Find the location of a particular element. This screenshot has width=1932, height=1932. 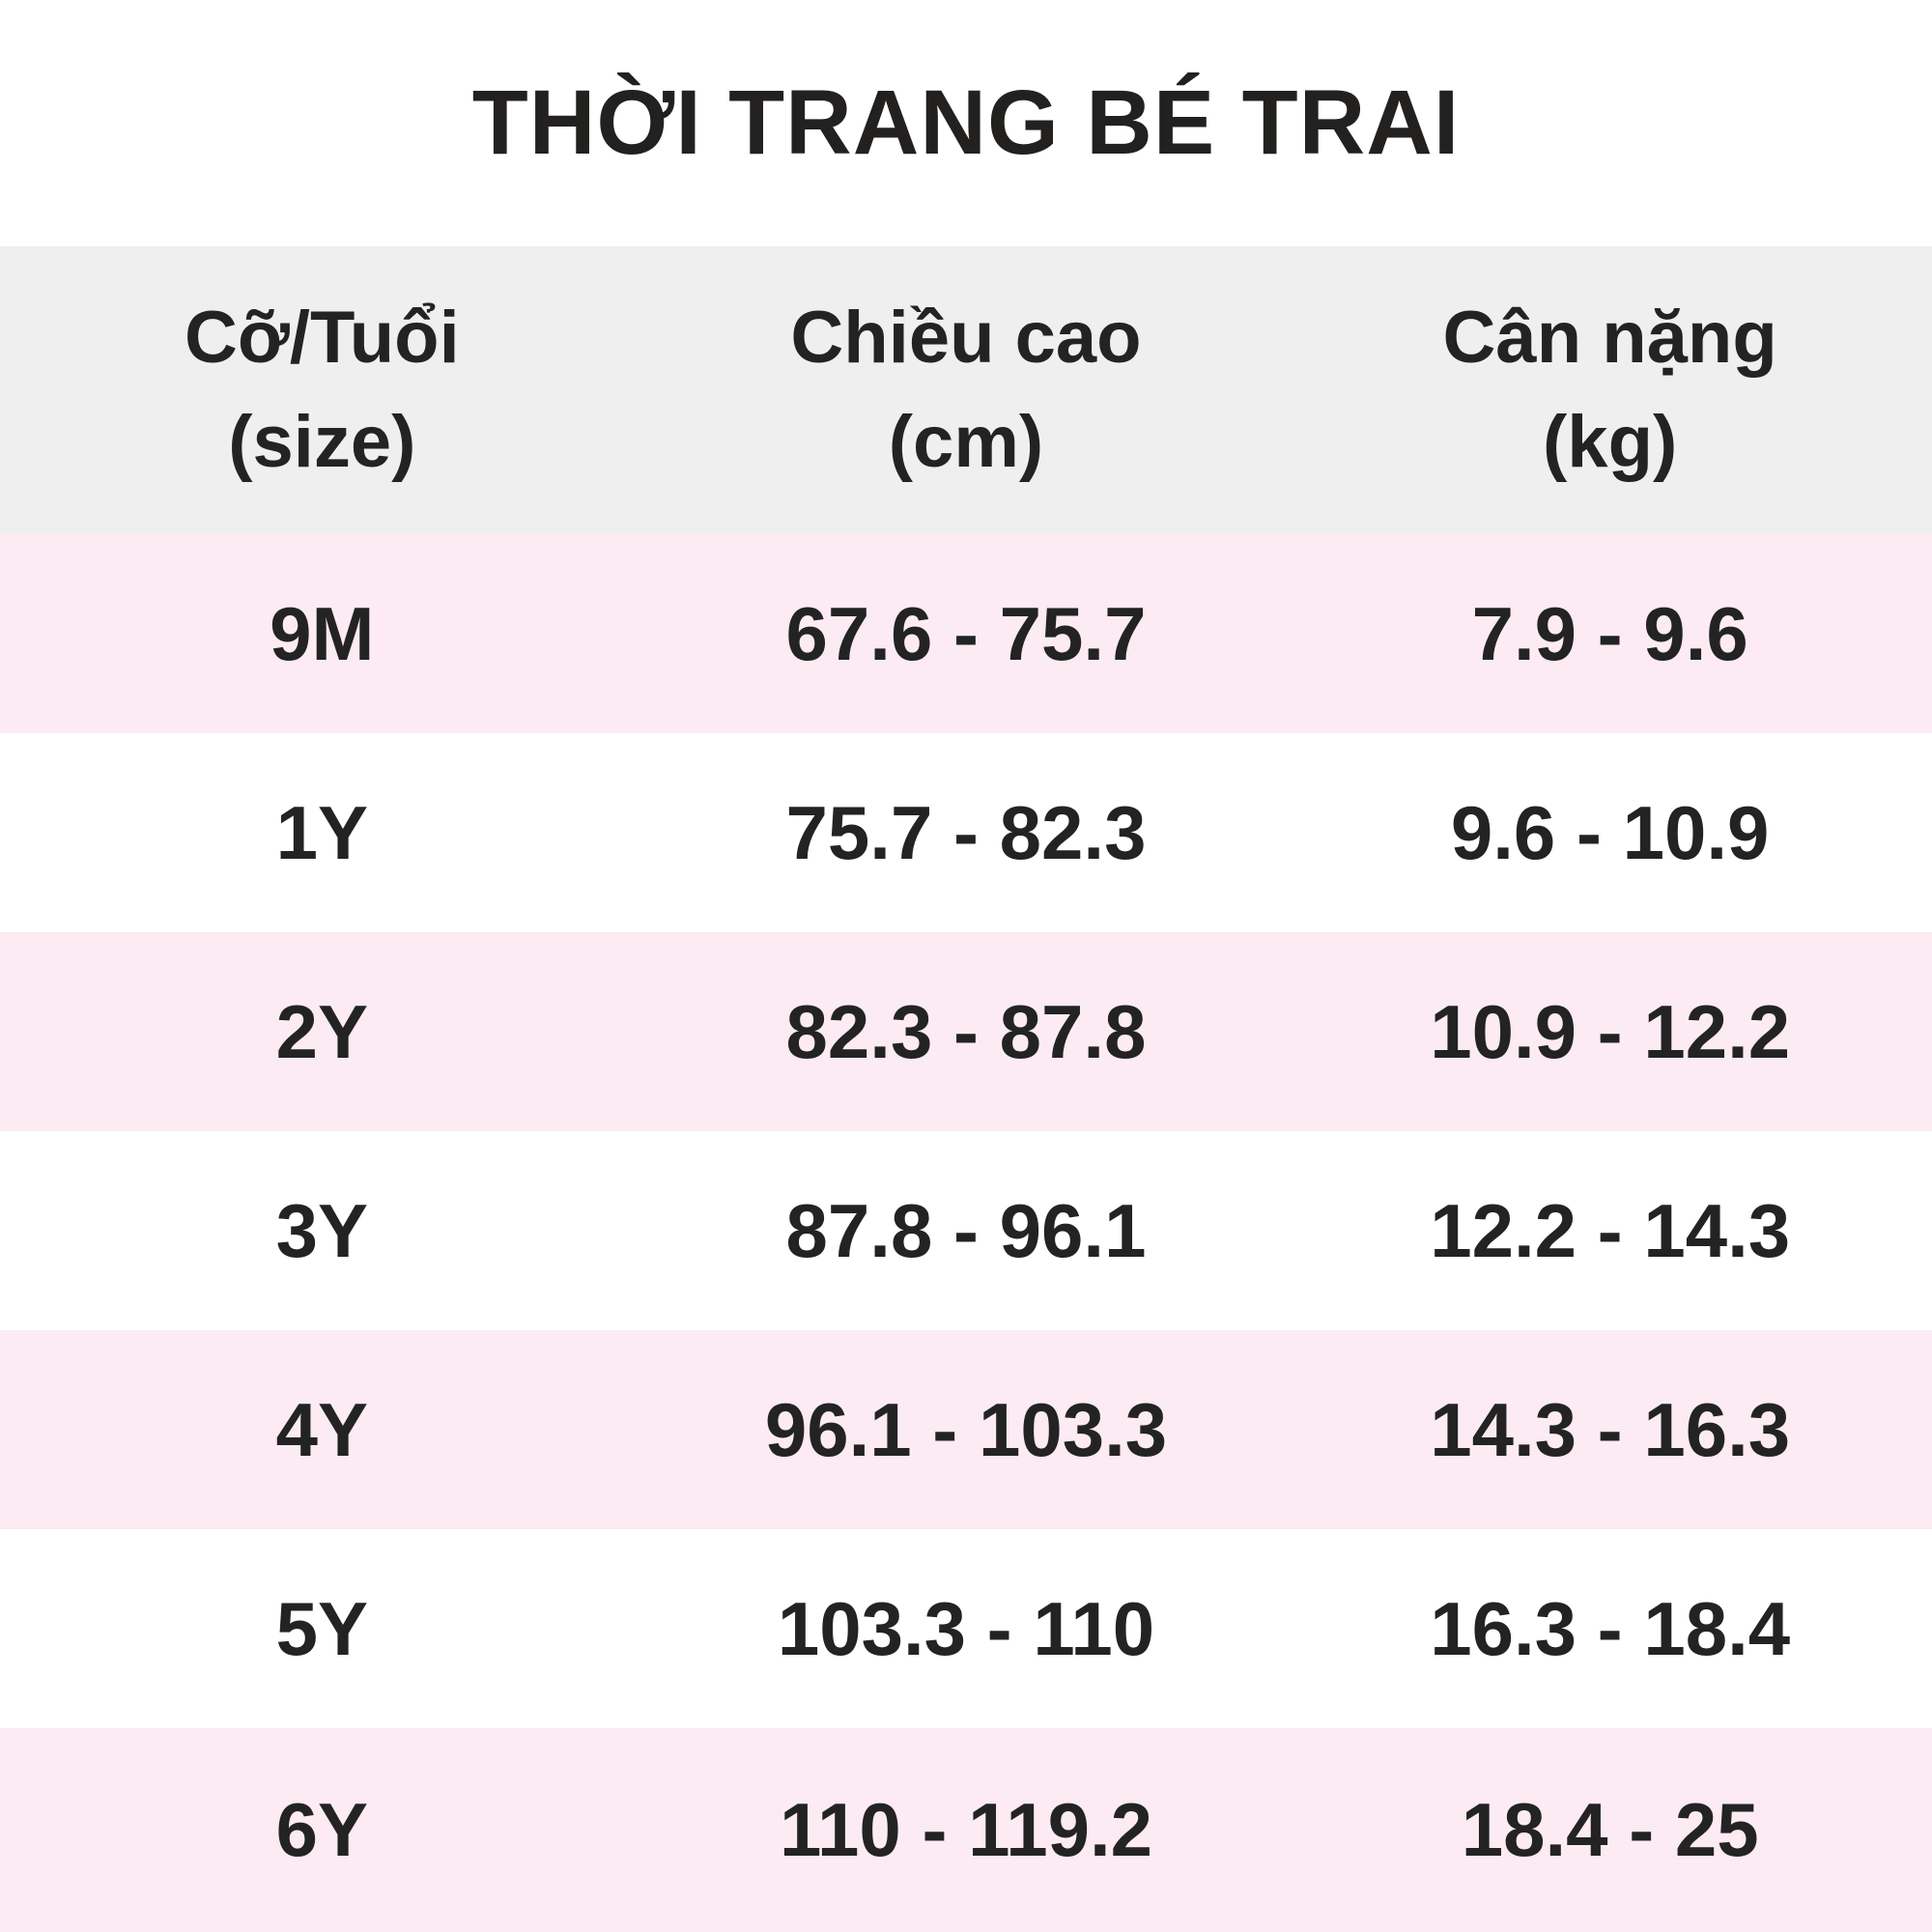

cell-size: 6Y is located at coordinates (322, 1829).